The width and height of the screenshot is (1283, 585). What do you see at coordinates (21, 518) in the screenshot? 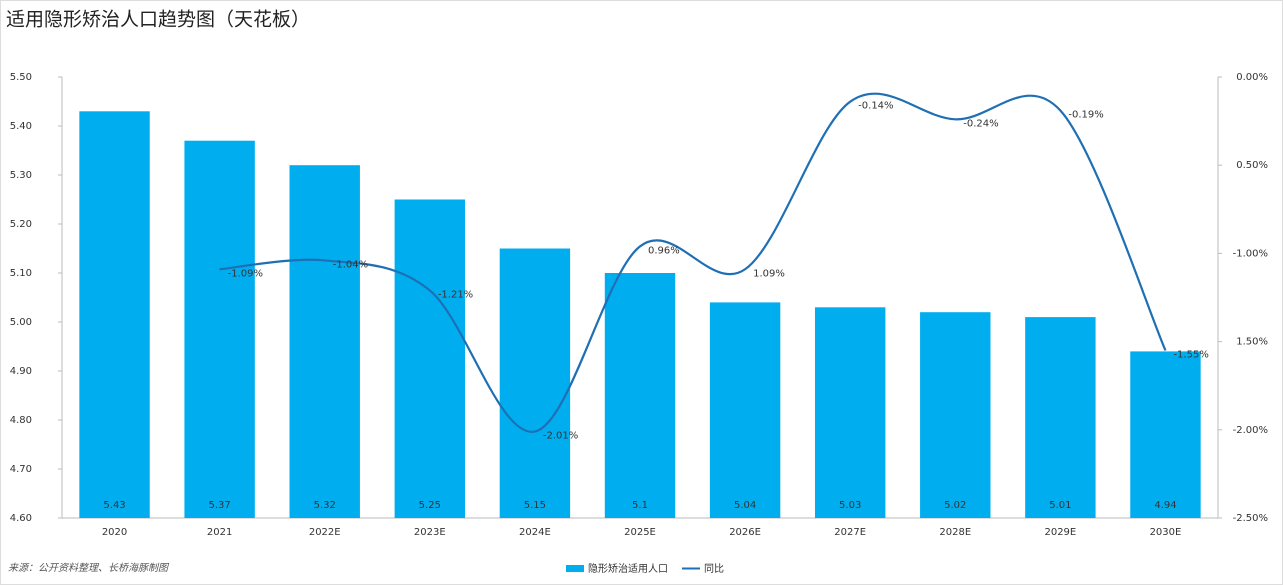
I see `y-tick-label: 4.60` at bounding box center [21, 518].